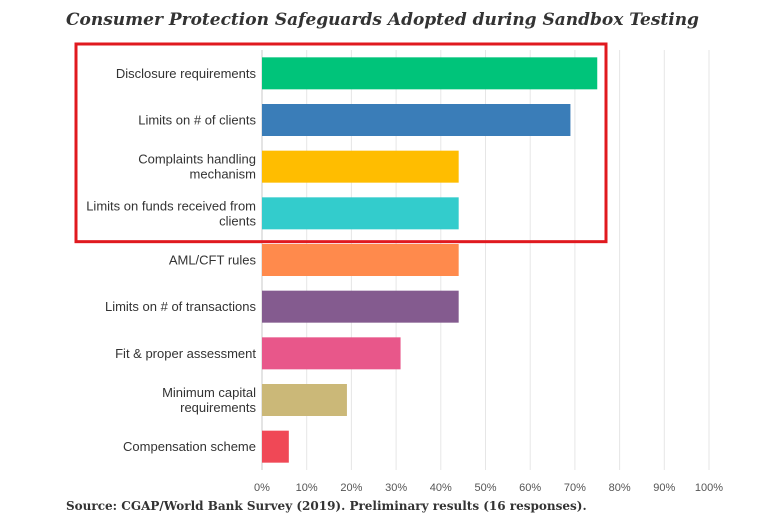  I want to click on category-label: Fit & proper assessment, so click(185, 353).